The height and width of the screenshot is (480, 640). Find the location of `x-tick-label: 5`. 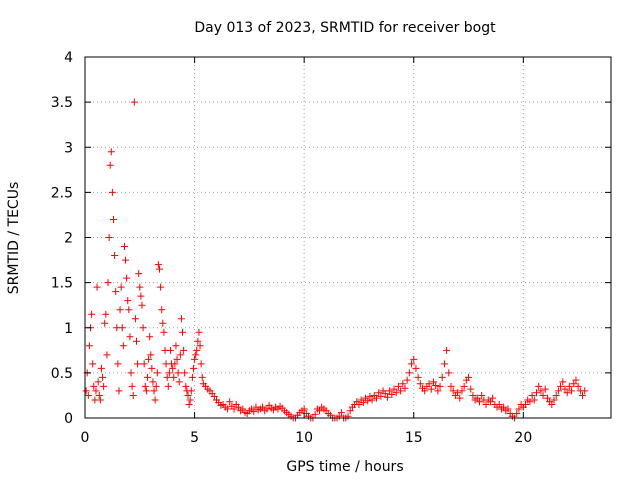

x-tick-label: 5 is located at coordinates (194, 438).